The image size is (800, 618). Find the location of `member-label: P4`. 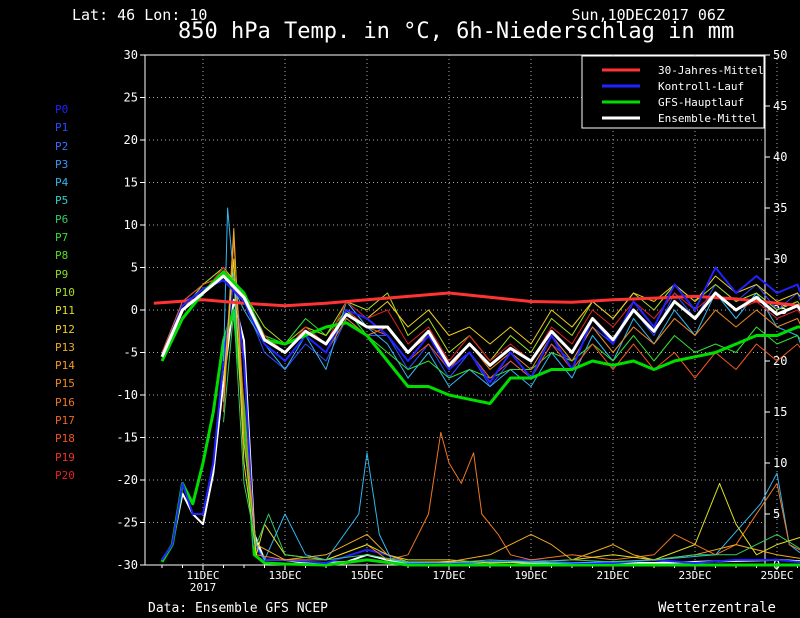

member-label: P4 is located at coordinates (62, 183).